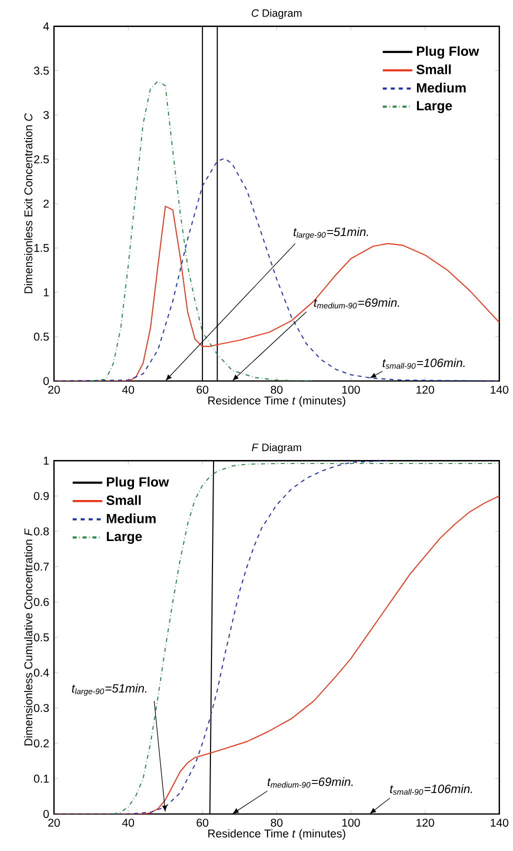 Image resolution: width=513 pixels, height=851 pixels. What do you see at coordinates (41, 159) in the screenshot?
I see `y-tick-label: 2.5` at bounding box center [41, 159].